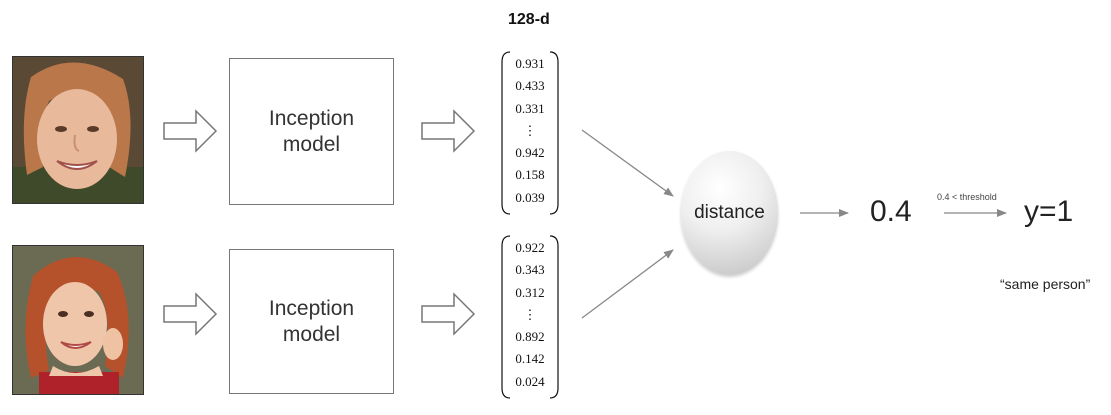 This screenshot has height=415, width=1111. Describe the element at coordinates (530, 197) in the screenshot. I see `encoding-value: 0.039` at that location.